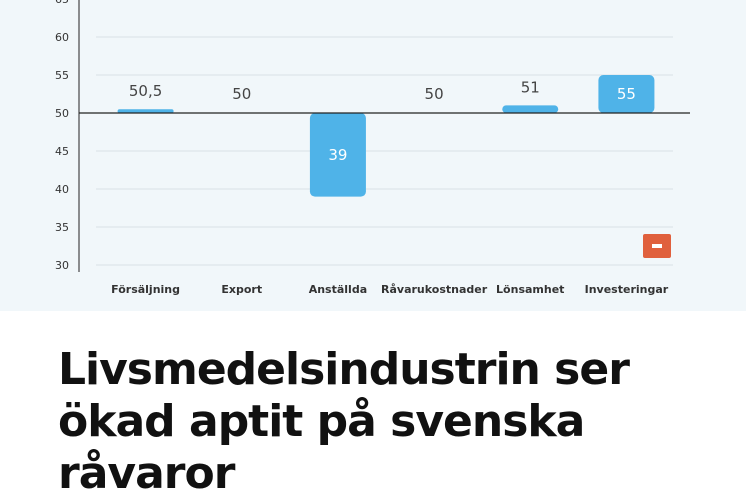  Describe the element at coordinates (145, 91) in the screenshot. I see `data-label: 50,5` at that location.